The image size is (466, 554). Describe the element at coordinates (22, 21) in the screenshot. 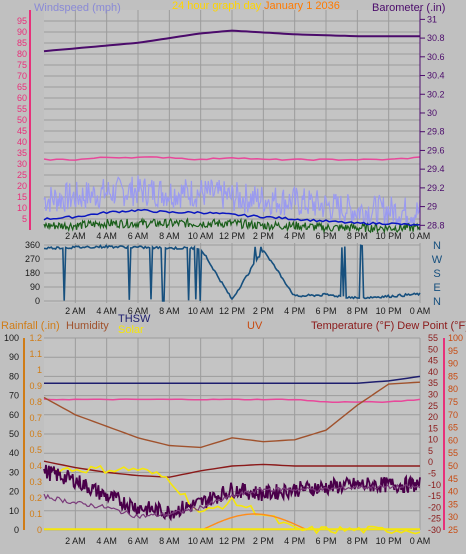

I see `wind-tick-label: 95` at that location.